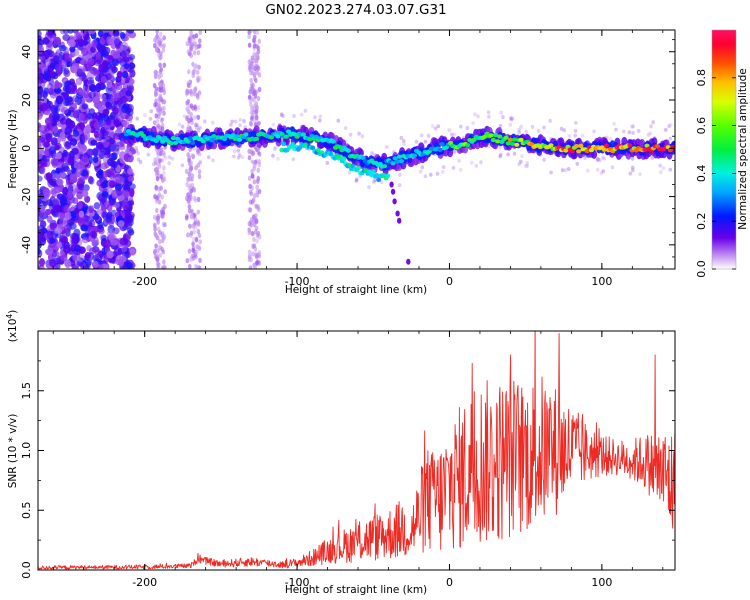  What do you see at coordinates (26, 245) in the screenshot?
I see `y-tick-label: -40` at bounding box center [26, 245].